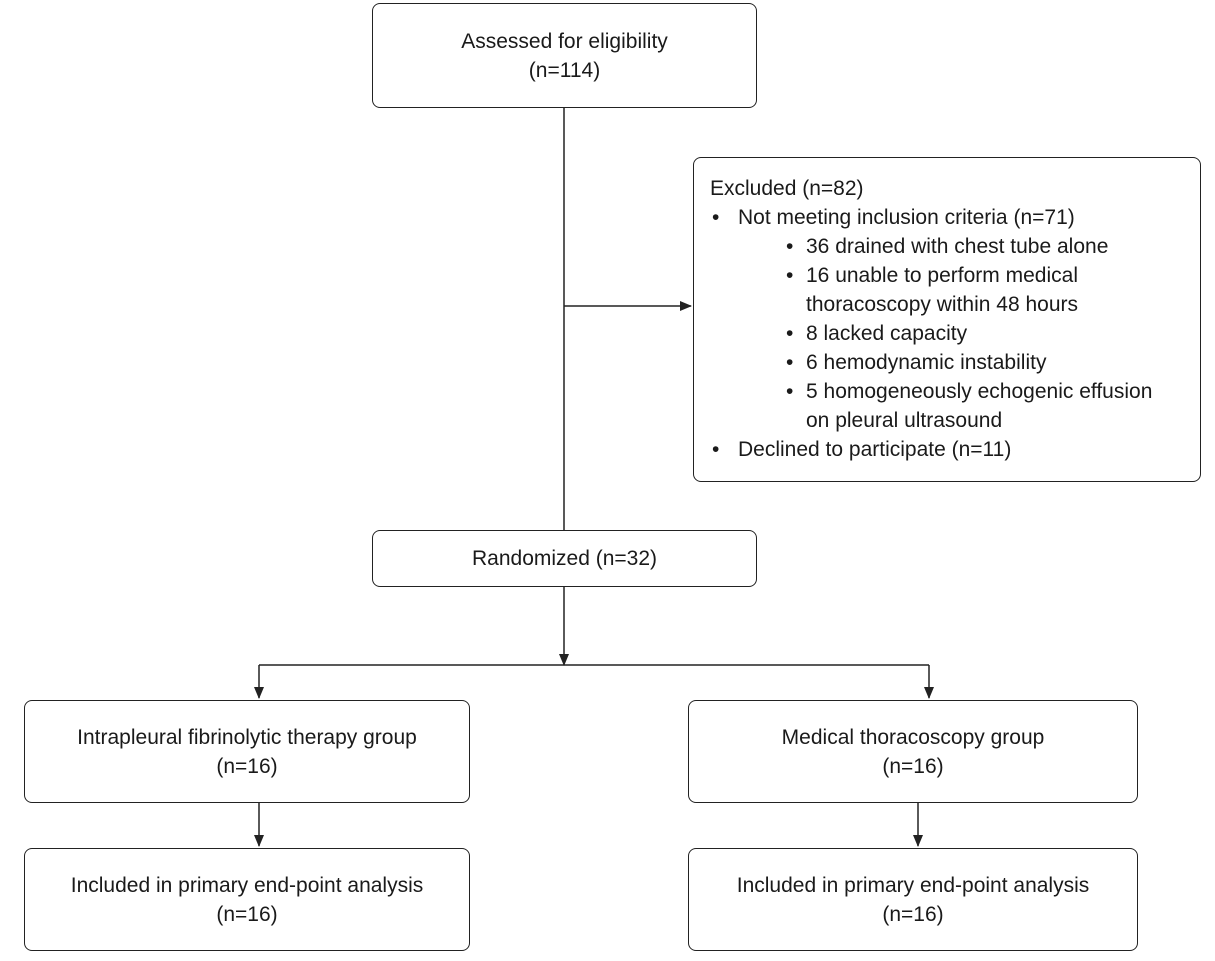  Describe the element at coordinates (564, 70) in the screenshot. I see `assessed-count: (n=114)` at that location.